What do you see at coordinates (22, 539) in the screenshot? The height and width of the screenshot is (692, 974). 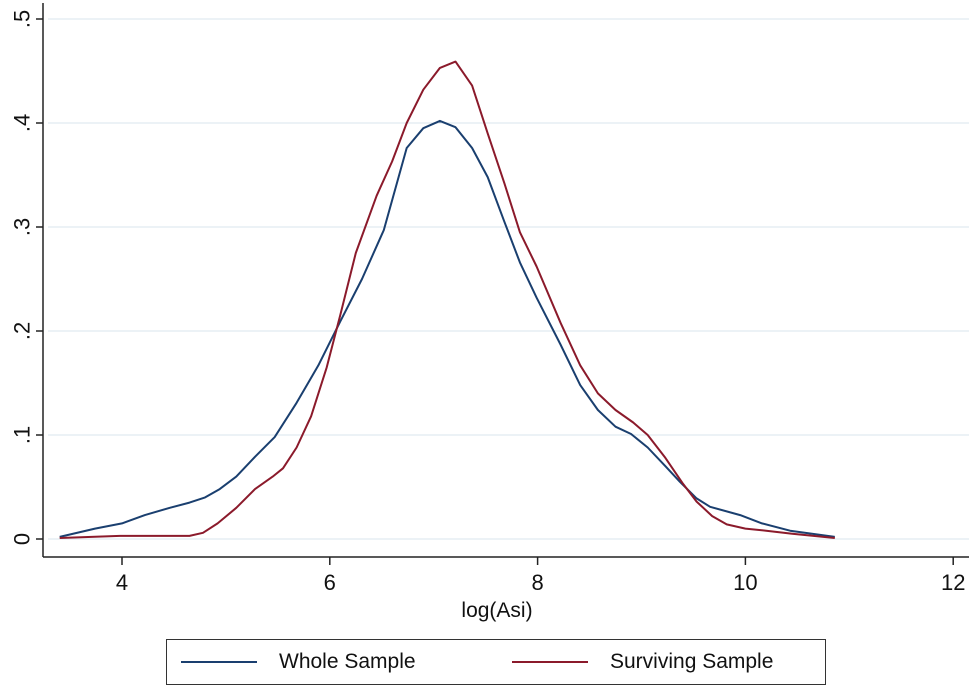 I see `y-tick-label: 0` at bounding box center [22, 539].